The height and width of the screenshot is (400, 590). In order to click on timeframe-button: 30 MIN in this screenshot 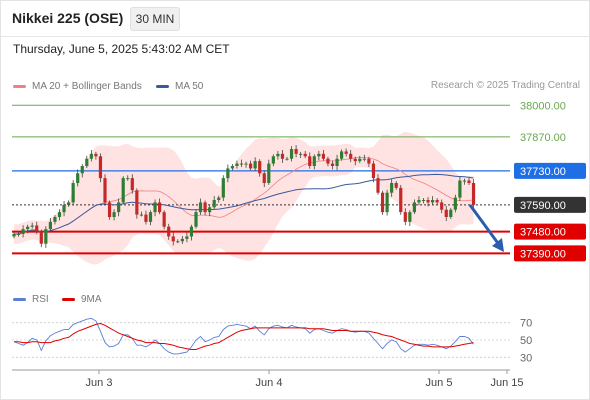, I will do `click(155, 19)`.